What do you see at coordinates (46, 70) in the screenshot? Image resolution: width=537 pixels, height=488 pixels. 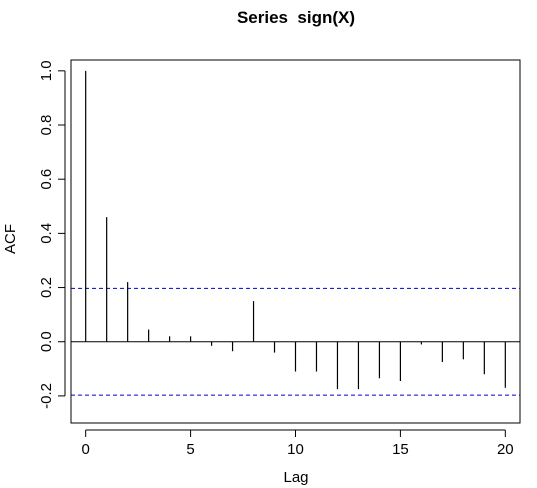 I see `y-tick-label-1.0: 1.0` at bounding box center [46, 70].